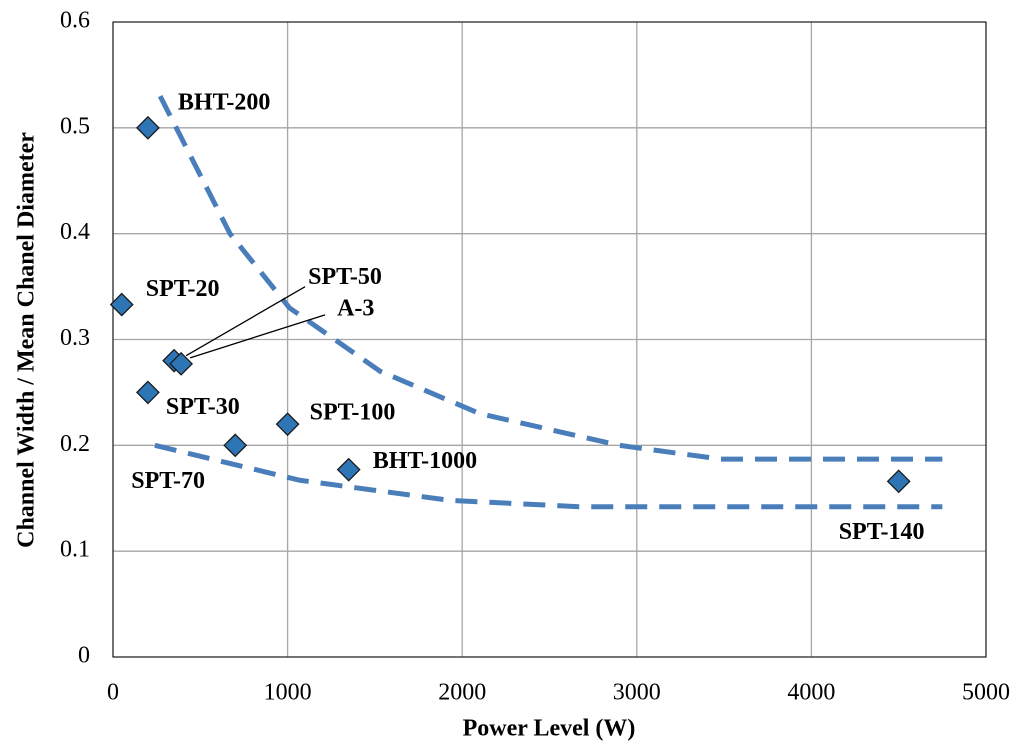 The width and height of the screenshot is (1023, 752). I want to click on x-tick-label: 4000, so click(811, 693).